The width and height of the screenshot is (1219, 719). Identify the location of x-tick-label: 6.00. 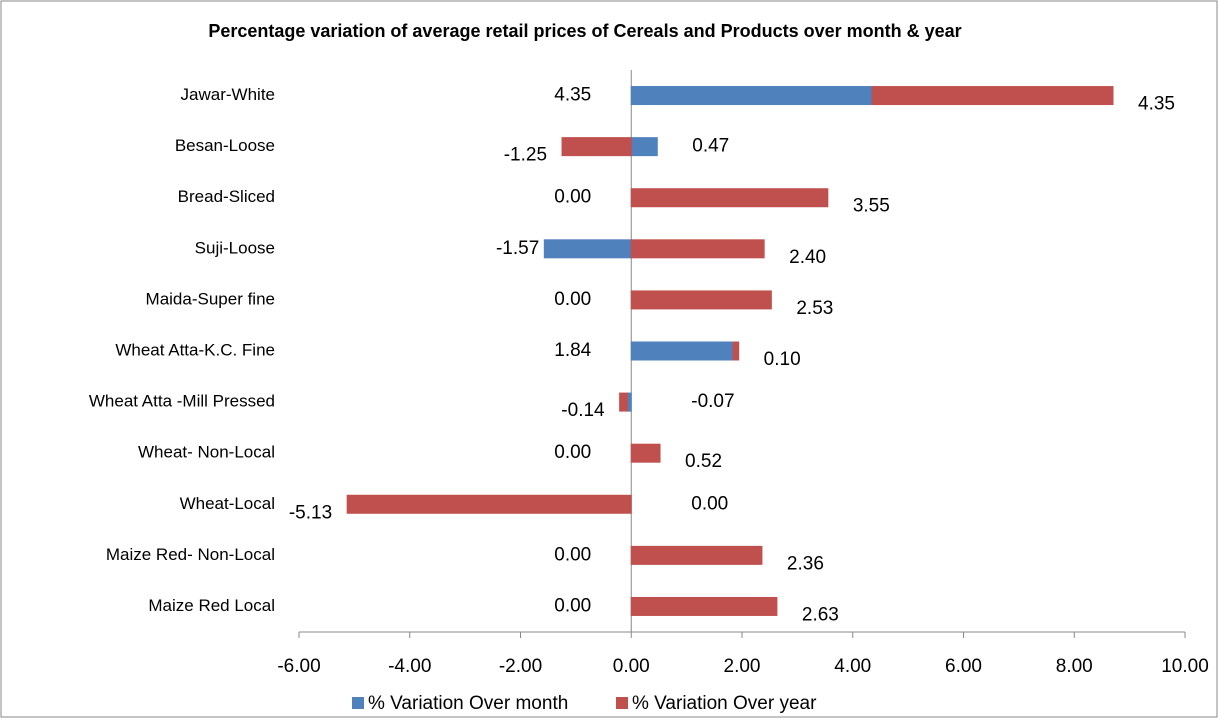
(963, 666).